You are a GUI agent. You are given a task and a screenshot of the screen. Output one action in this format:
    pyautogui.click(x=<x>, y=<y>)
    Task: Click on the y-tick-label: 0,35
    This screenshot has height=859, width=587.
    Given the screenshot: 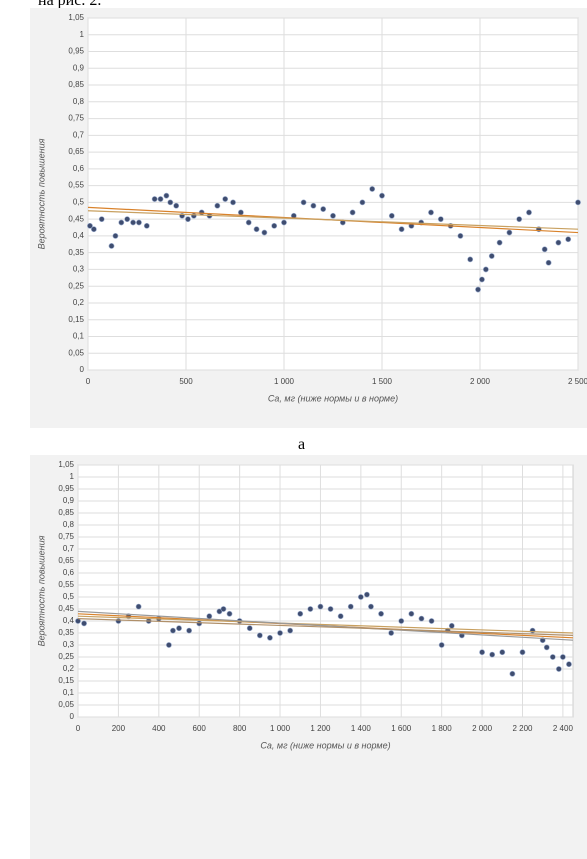 What is the action you would take?
    pyautogui.click(x=76, y=252)
    